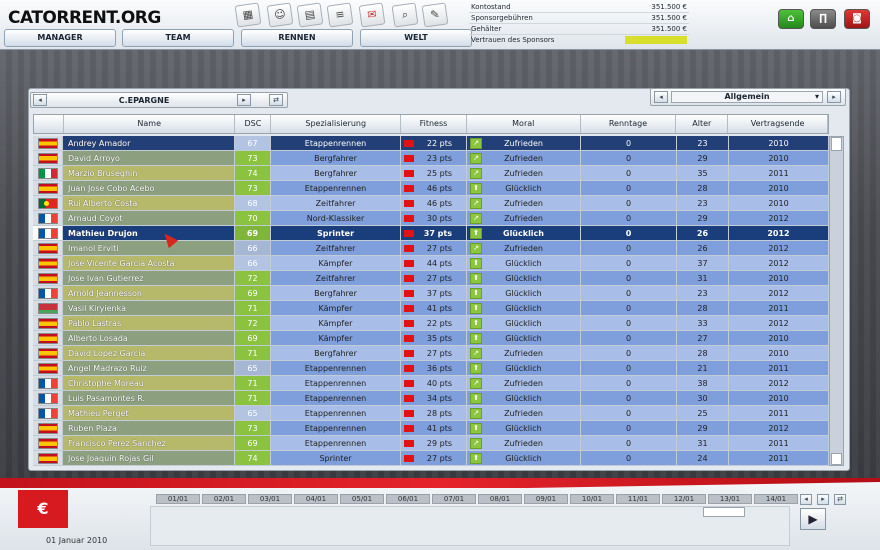 The image size is (880, 550). Describe the element at coordinates (149, 293) in the screenshot. I see `rider-name: Arnold Jeannesson` at that location.